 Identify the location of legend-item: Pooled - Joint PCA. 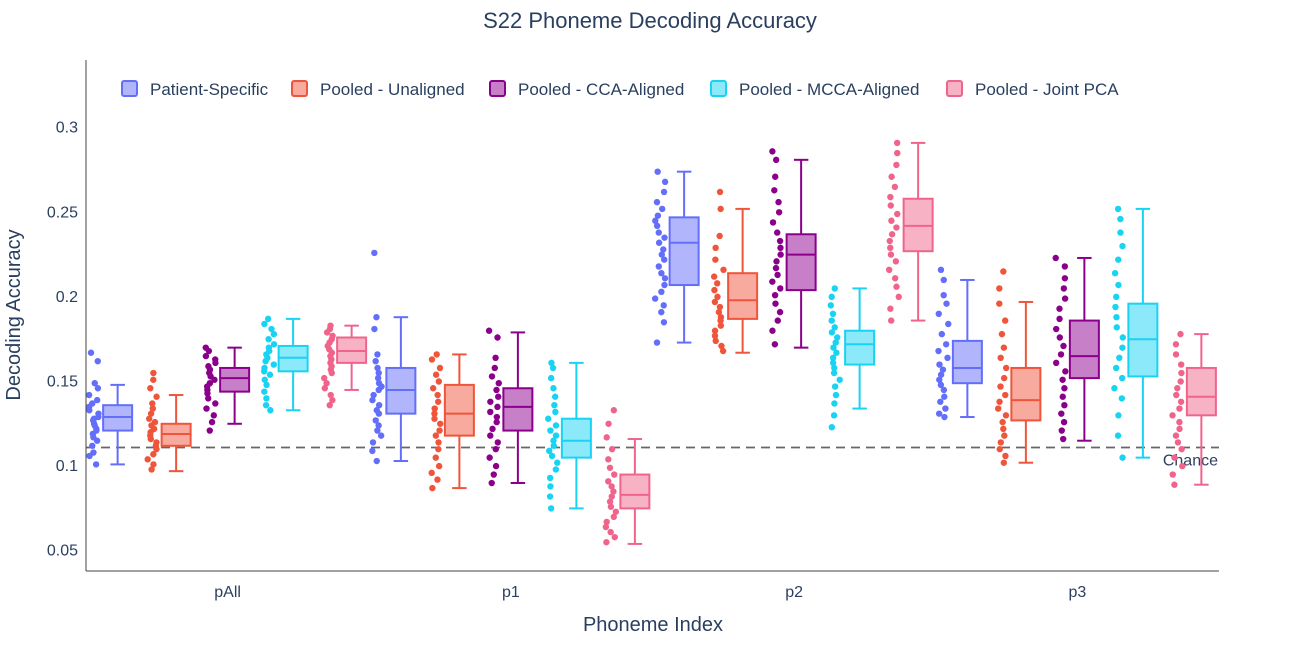
(1032, 89).